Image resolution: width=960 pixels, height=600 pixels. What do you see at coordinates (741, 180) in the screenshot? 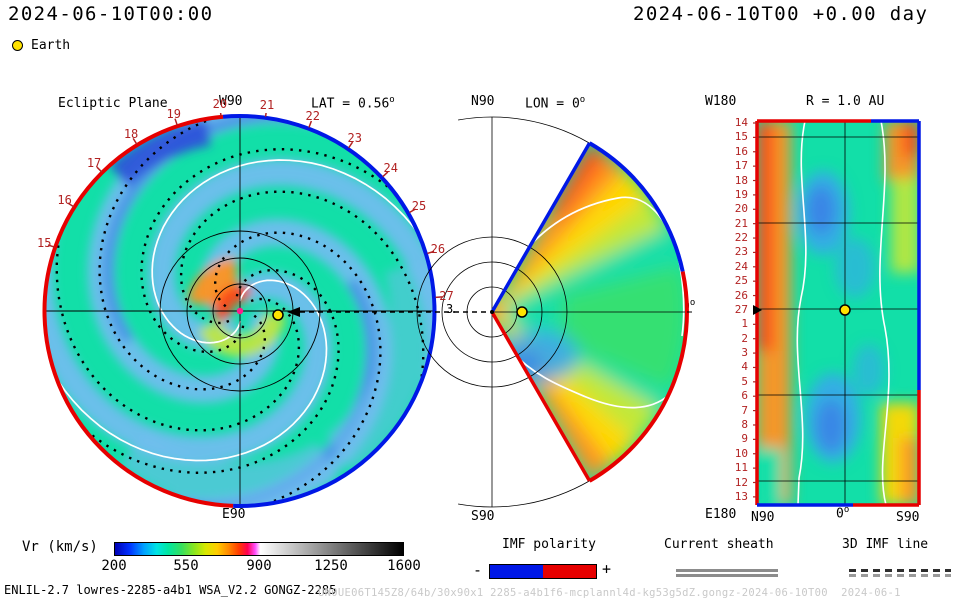
I see `radial-day-tick: 18` at bounding box center [741, 180].